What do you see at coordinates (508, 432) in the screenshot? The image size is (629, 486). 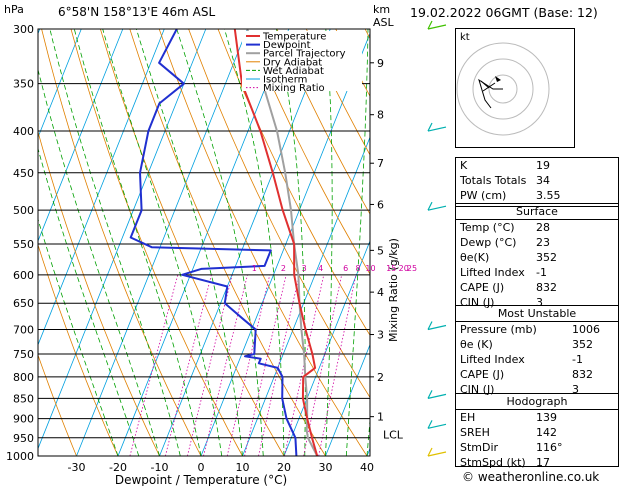 I see `sreh-row: SREH 142` at bounding box center [508, 432].